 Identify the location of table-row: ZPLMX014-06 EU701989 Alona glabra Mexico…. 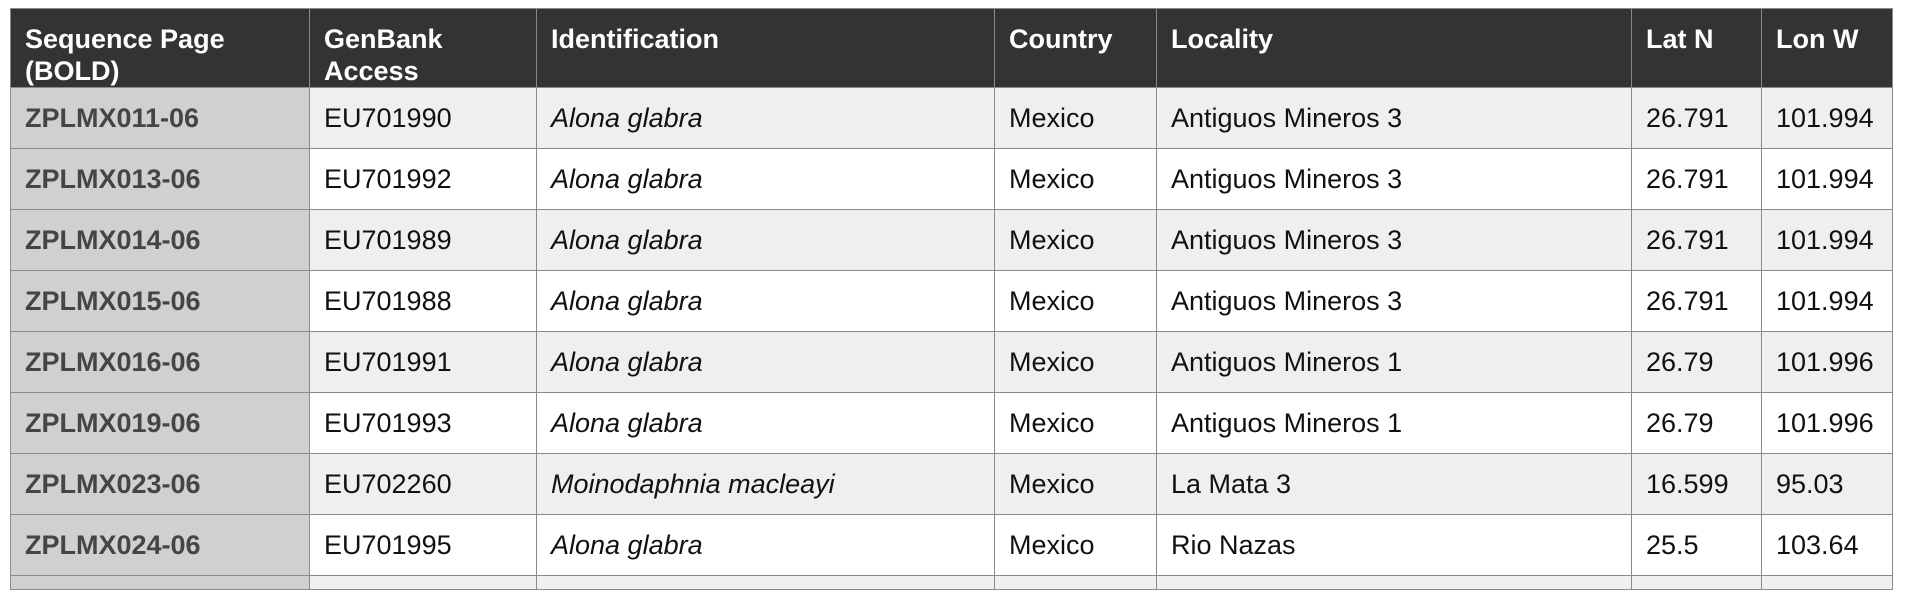
(951, 240).